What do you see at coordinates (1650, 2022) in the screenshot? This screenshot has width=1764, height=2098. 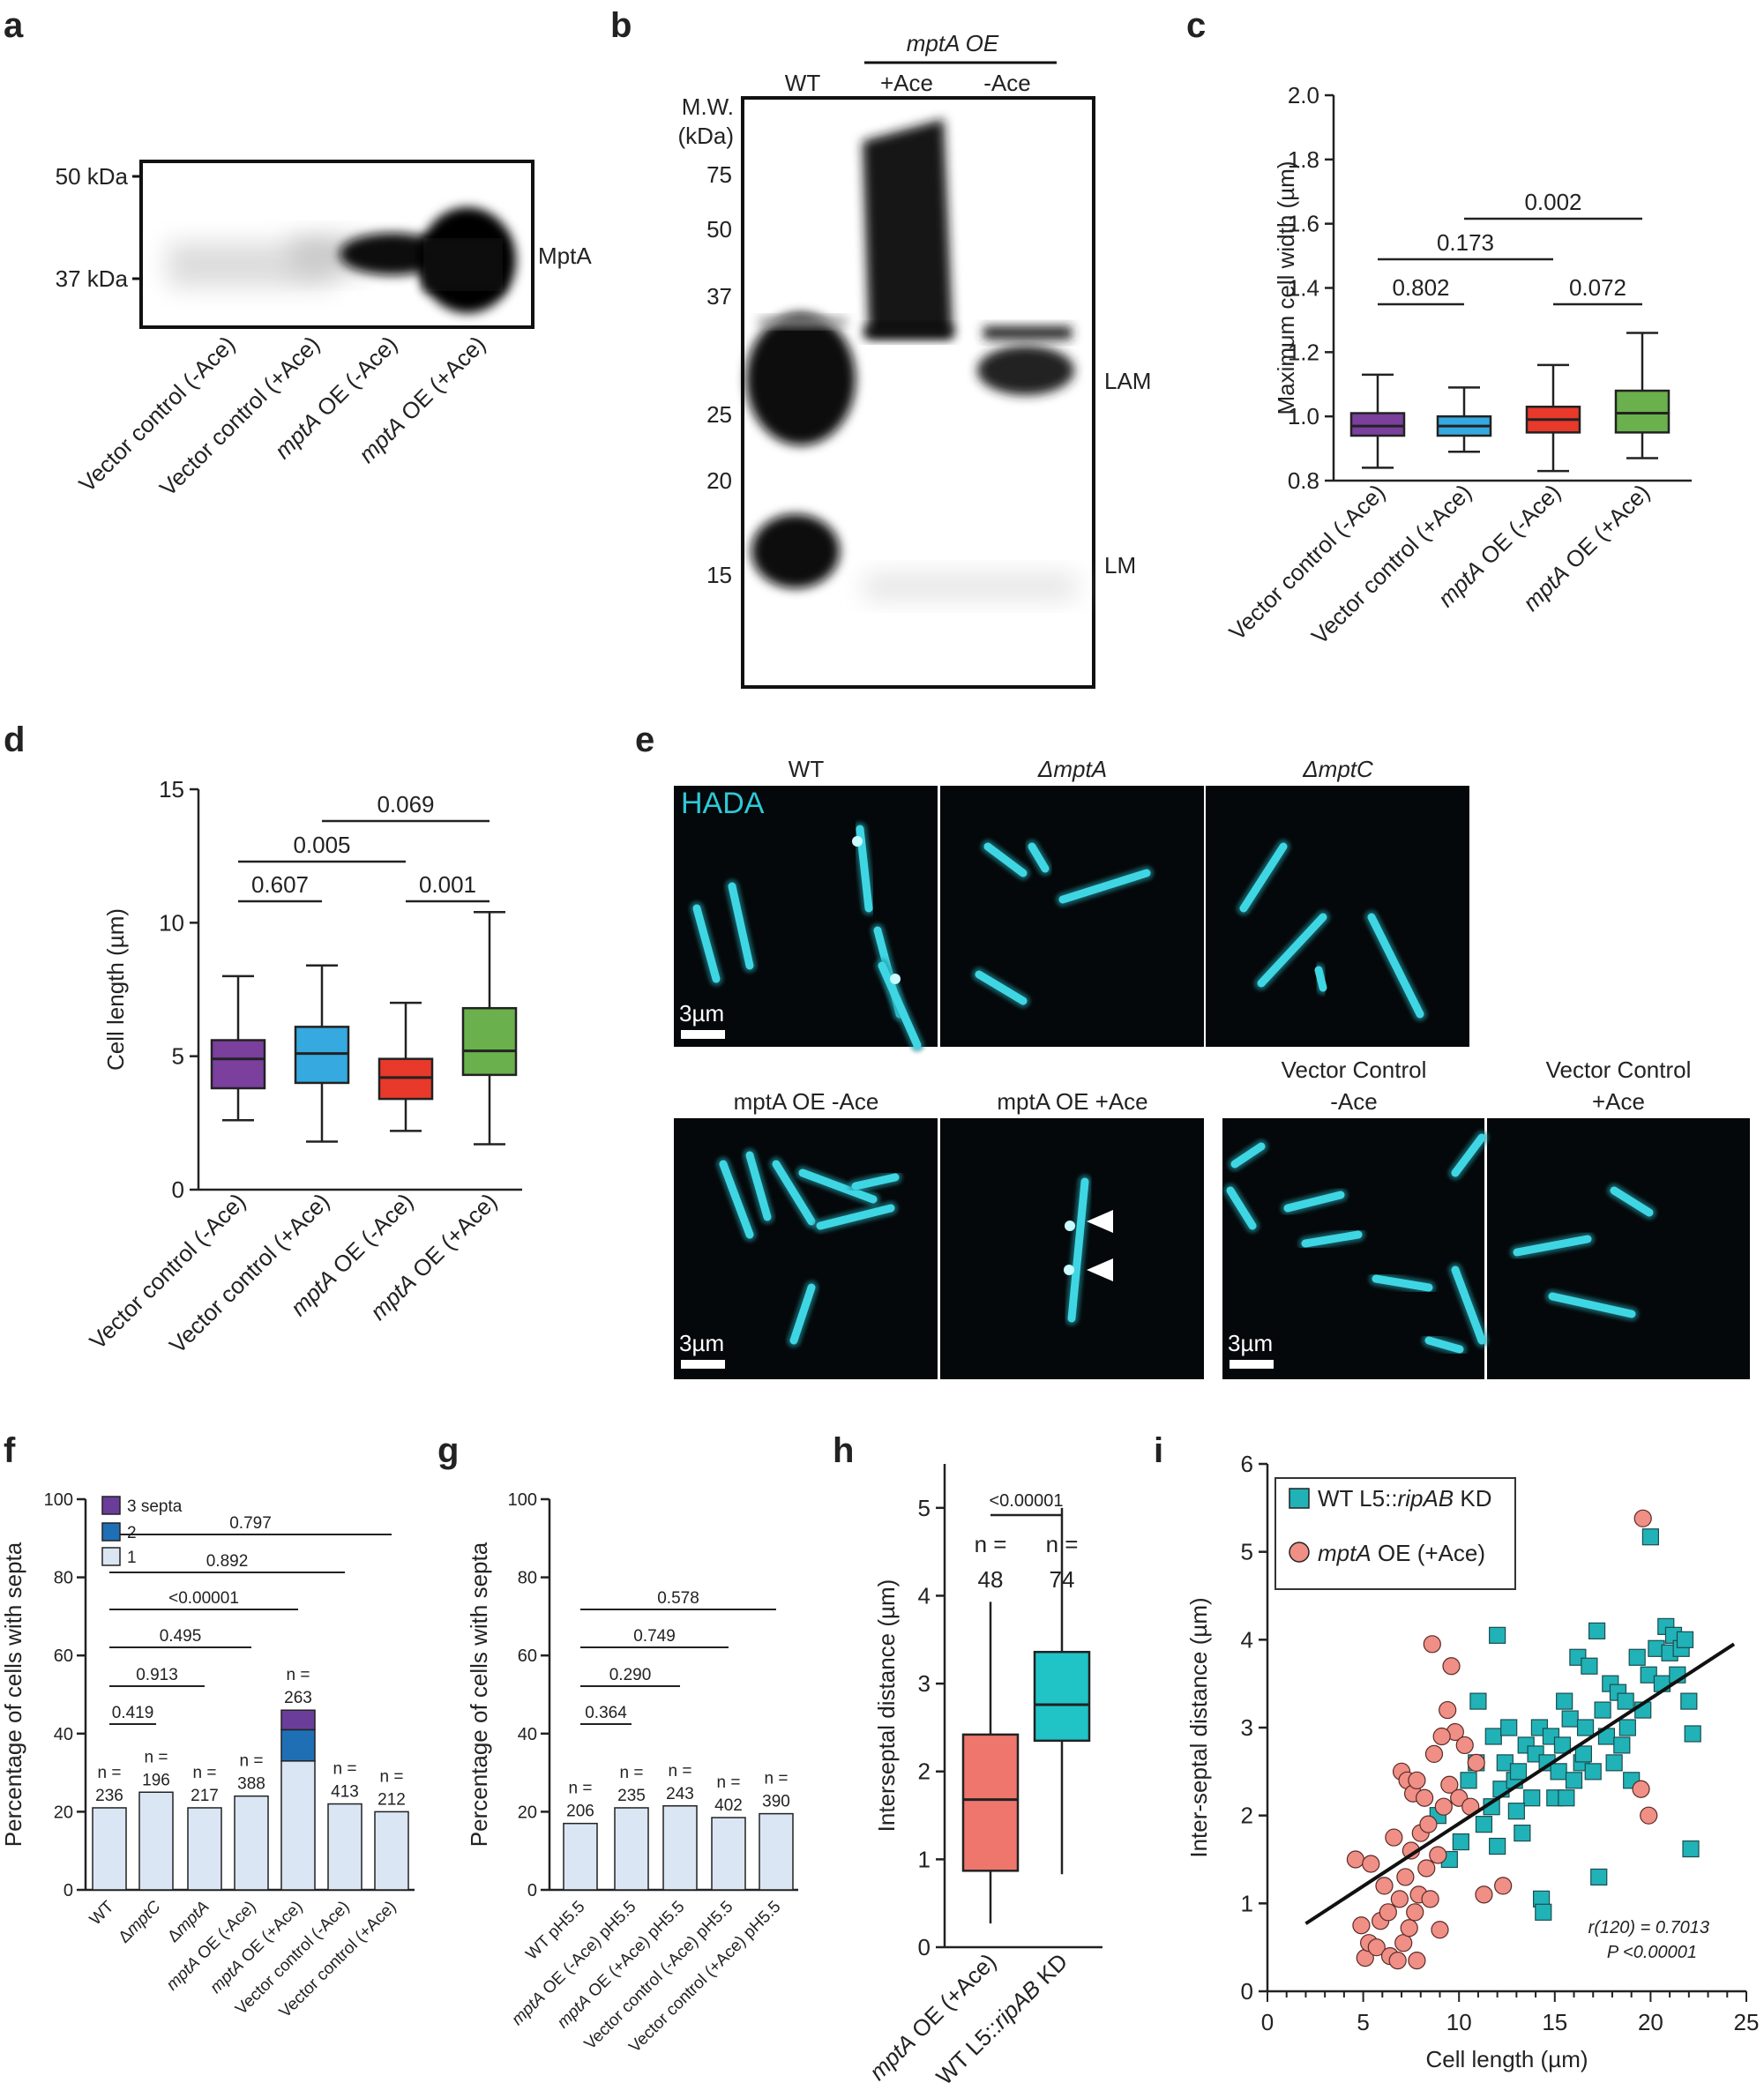 I see `x-tick-label: 20` at bounding box center [1650, 2022].